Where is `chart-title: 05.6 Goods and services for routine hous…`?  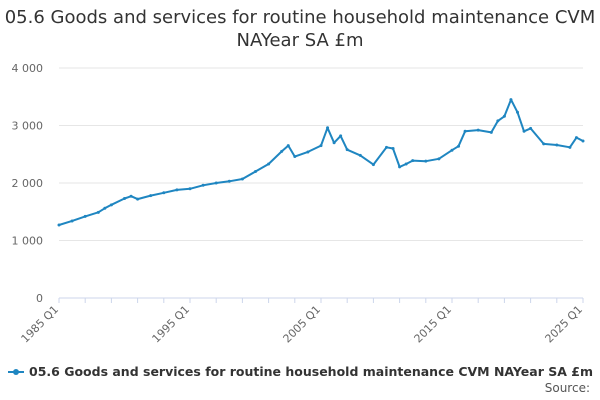 chart-title: 05.6 Goods and services for routine hous… is located at coordinates (300, 29).